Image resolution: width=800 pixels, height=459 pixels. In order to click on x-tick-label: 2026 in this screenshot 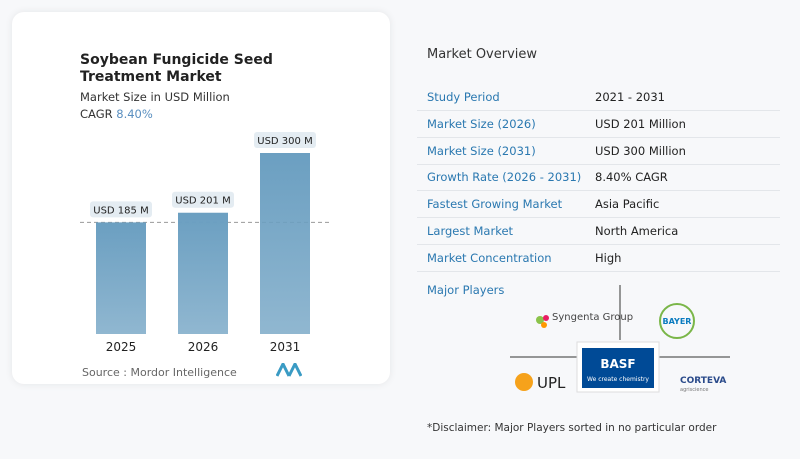, I will do `click(203, 347)`.